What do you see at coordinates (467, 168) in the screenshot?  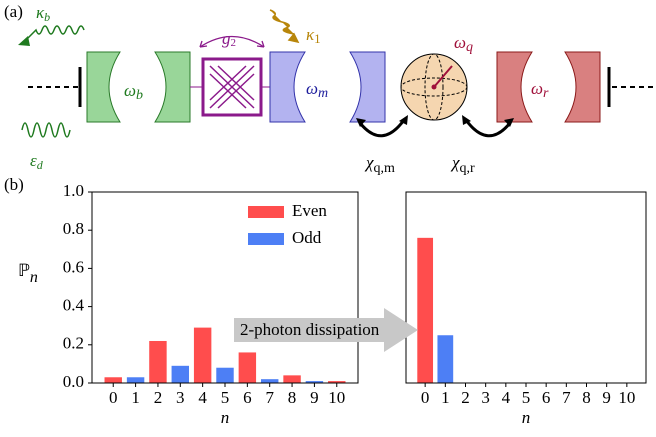 I see `subscript: q,r` at bounding box center [467, 168].